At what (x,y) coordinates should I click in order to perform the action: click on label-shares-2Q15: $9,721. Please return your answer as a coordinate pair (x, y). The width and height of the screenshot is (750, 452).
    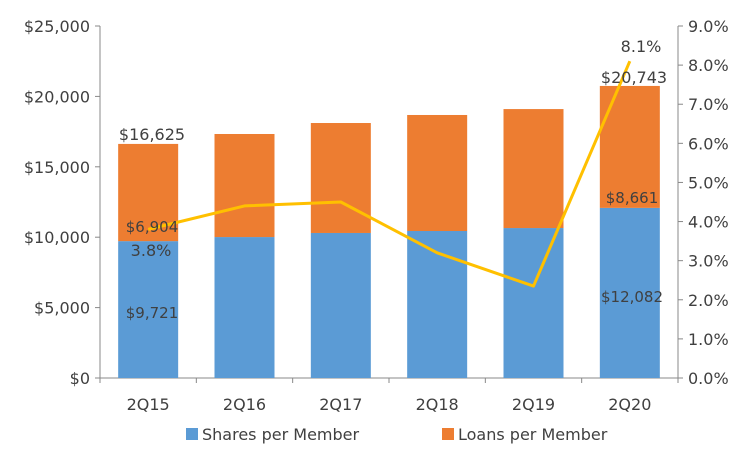
    Looking at the image, I should click on (152, 313).